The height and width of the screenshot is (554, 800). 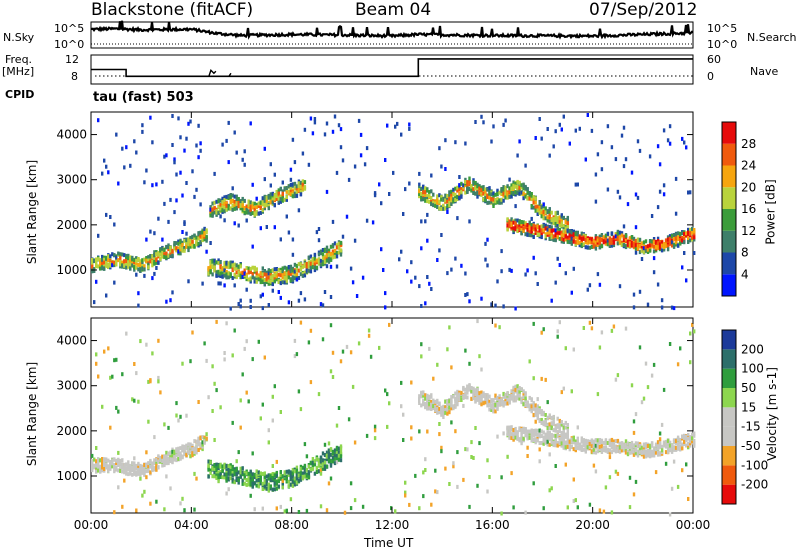 I want to click on velocity-ytick-4000: 4000, so click(x=71, y=341).